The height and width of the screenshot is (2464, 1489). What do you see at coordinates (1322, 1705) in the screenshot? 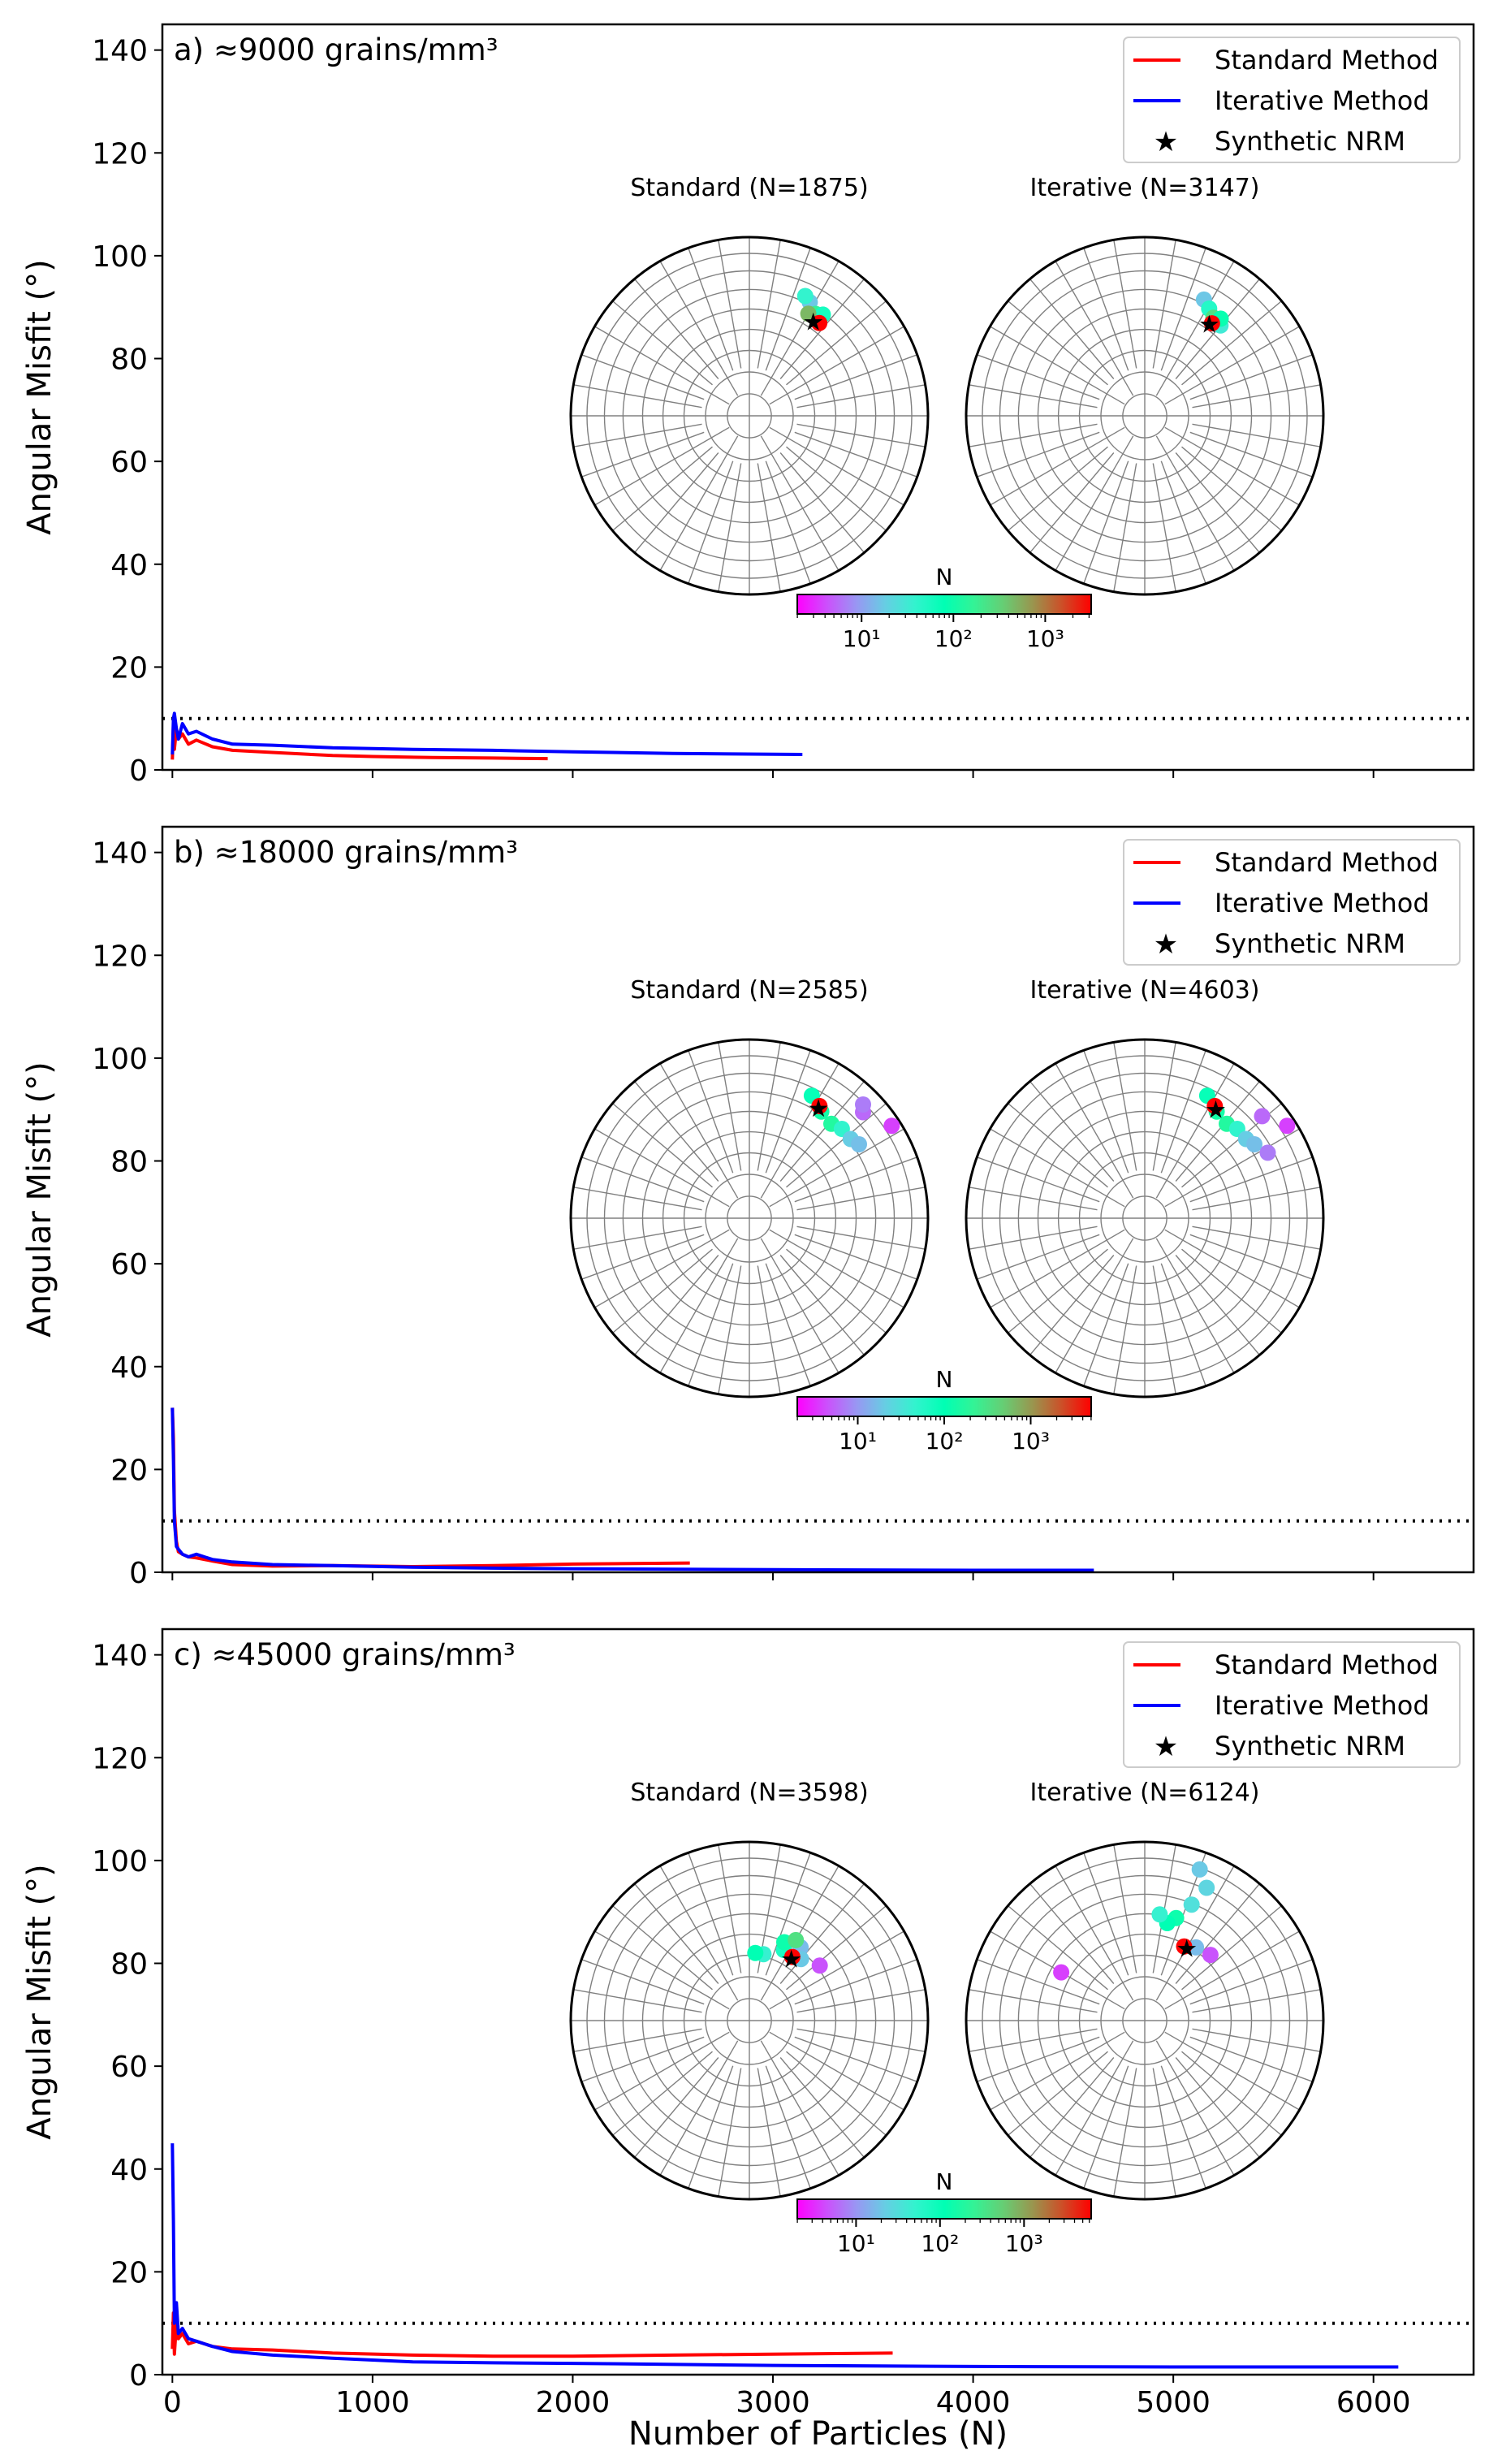
I see `legend-entry: Iterative Method` at bounding box center [1322, 1705].